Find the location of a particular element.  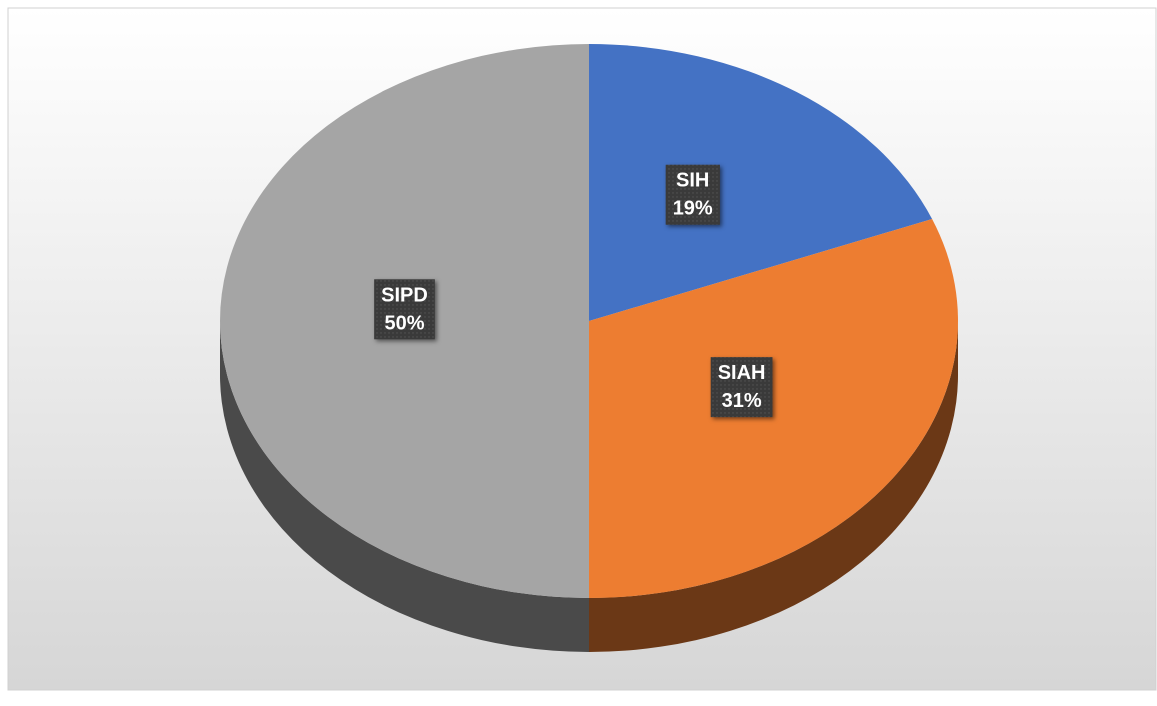

label-value: 50% is located at coordinates (404, 323).